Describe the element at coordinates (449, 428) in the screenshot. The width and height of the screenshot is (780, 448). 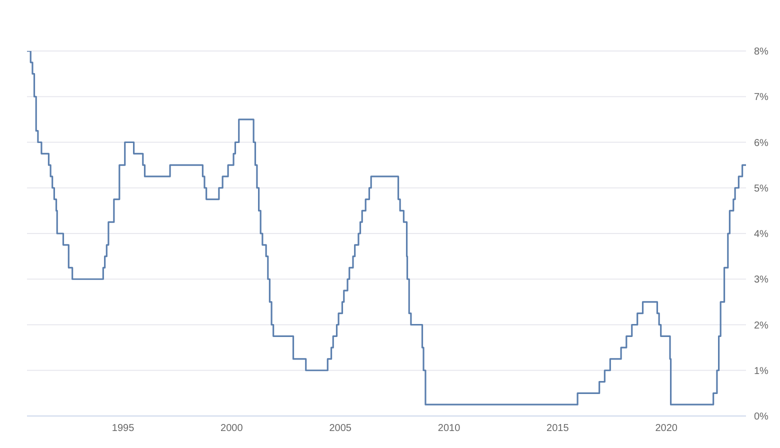
I see `x-tick-label: 2010` at that location.